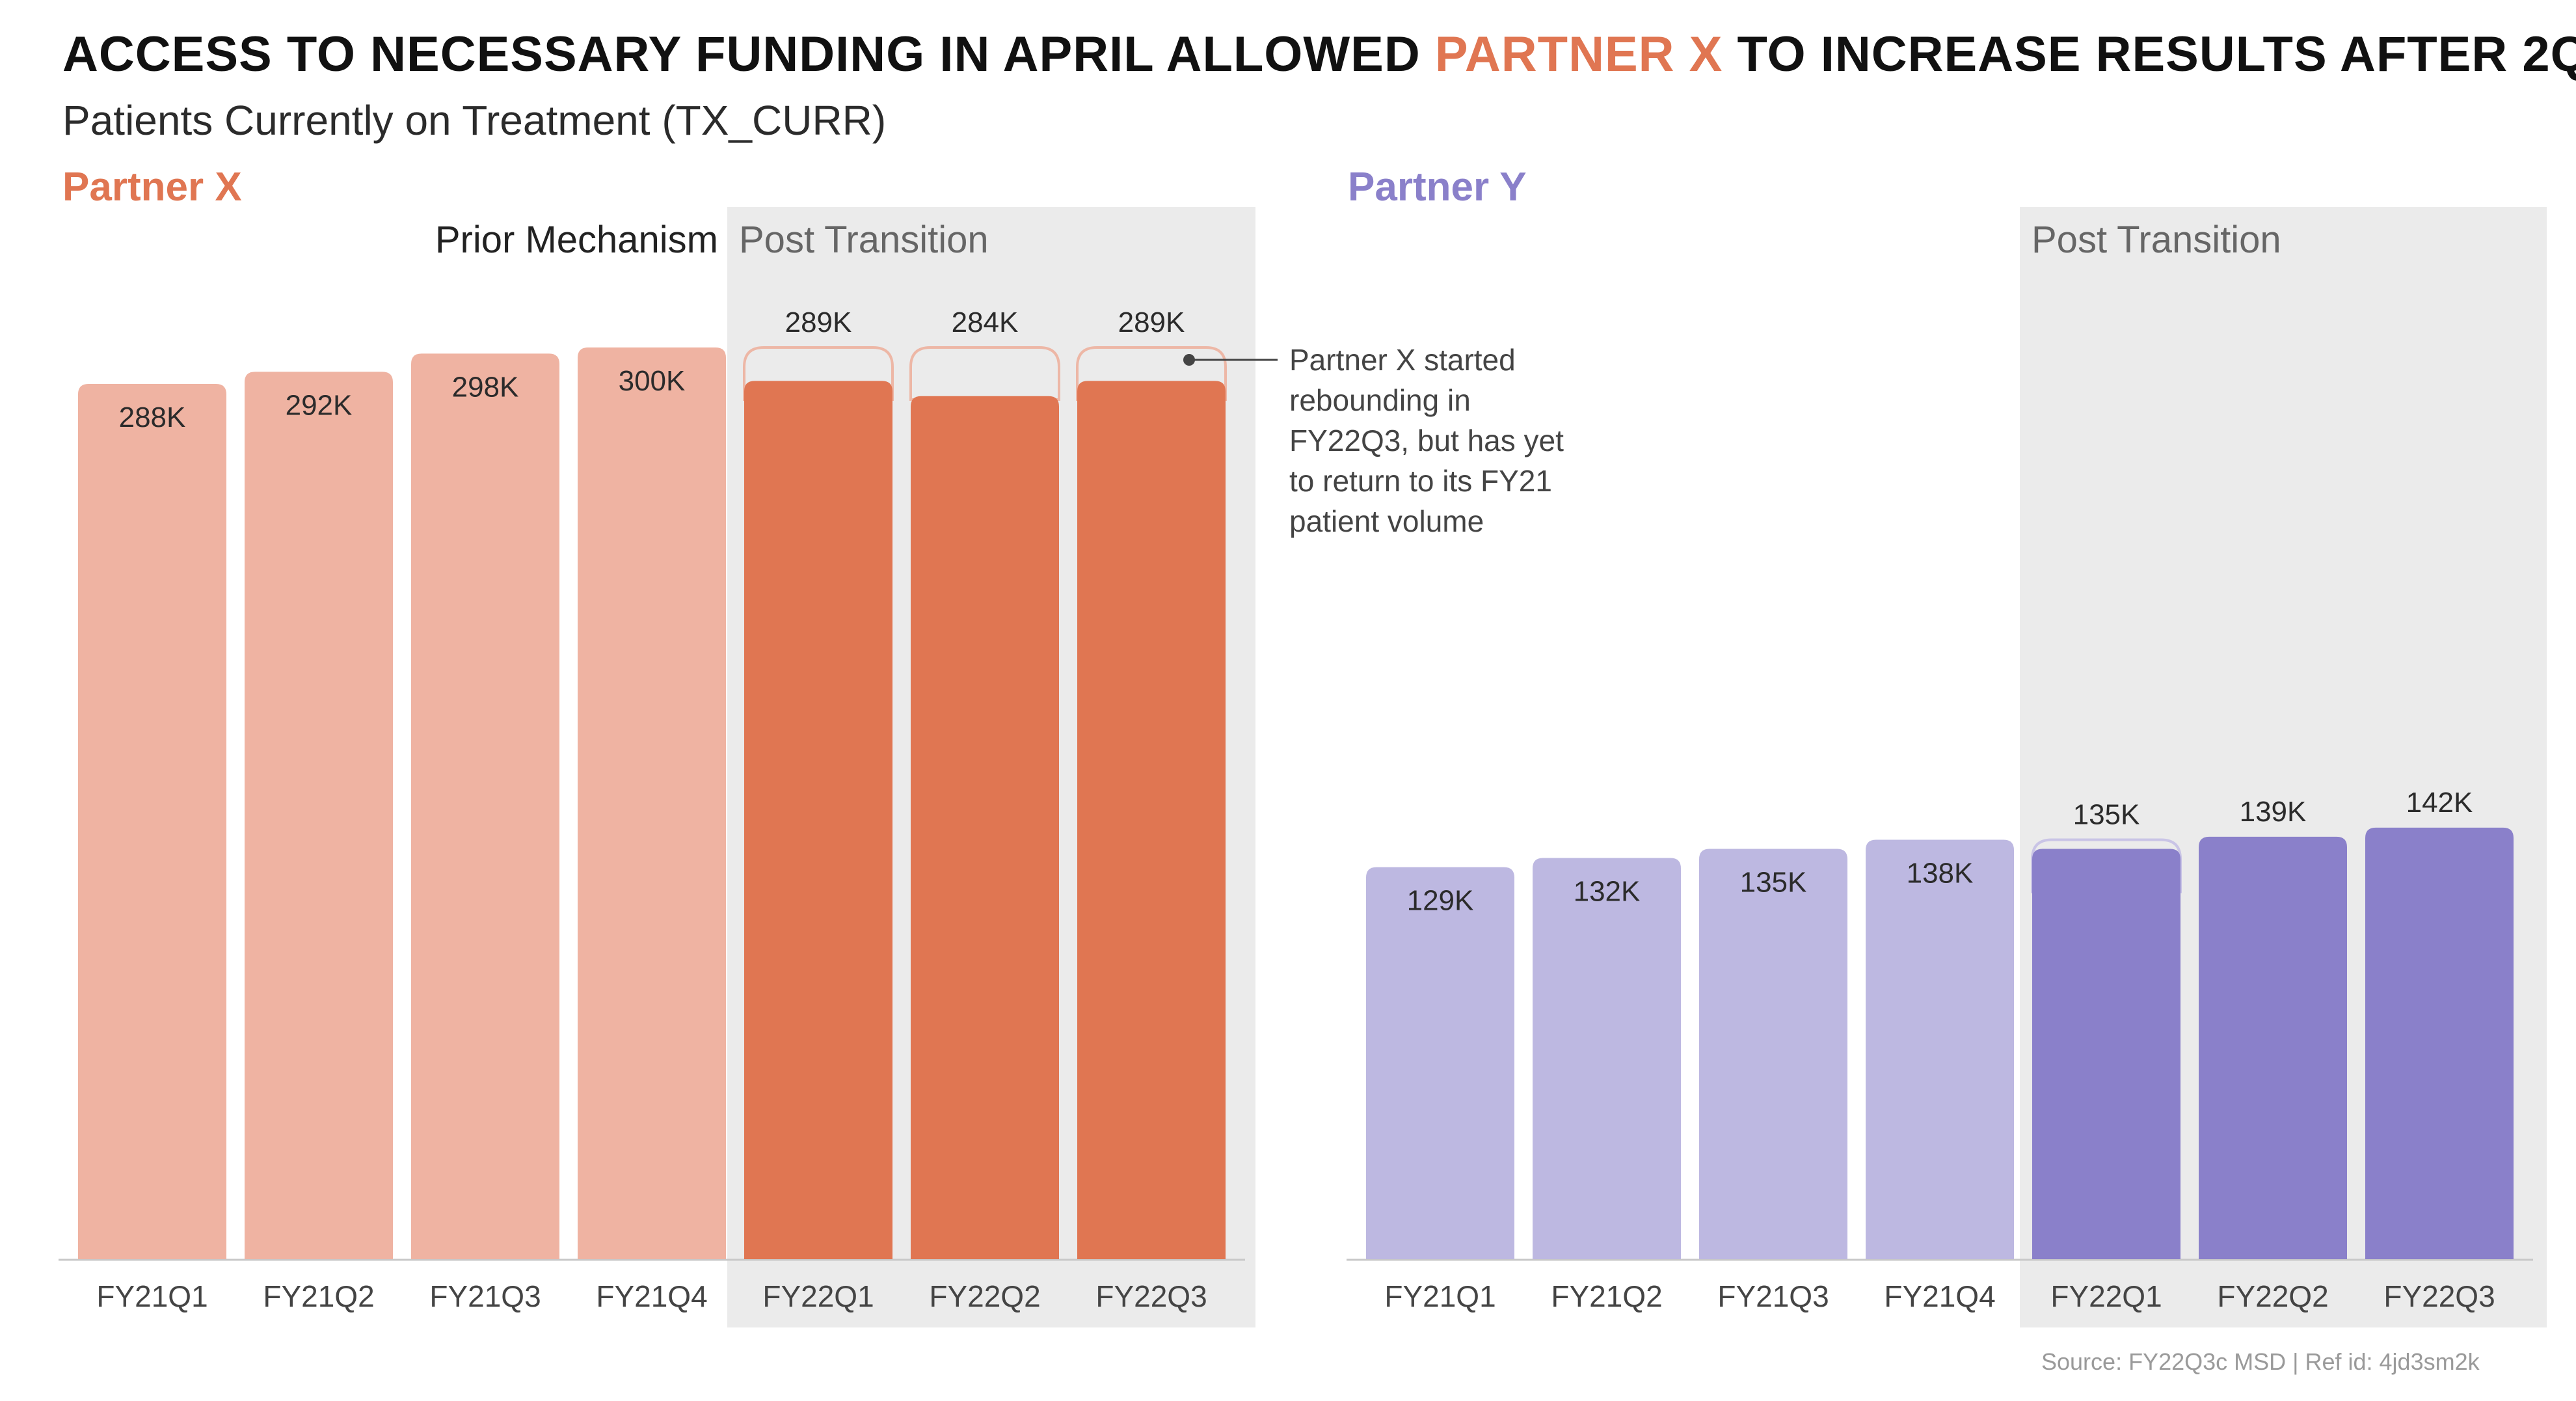 Image resolution: width=2576 pixels, height=1401 pixels. I want to click on partner-x-annotation-line-4: to return to its FY21, so click(1420, 481).